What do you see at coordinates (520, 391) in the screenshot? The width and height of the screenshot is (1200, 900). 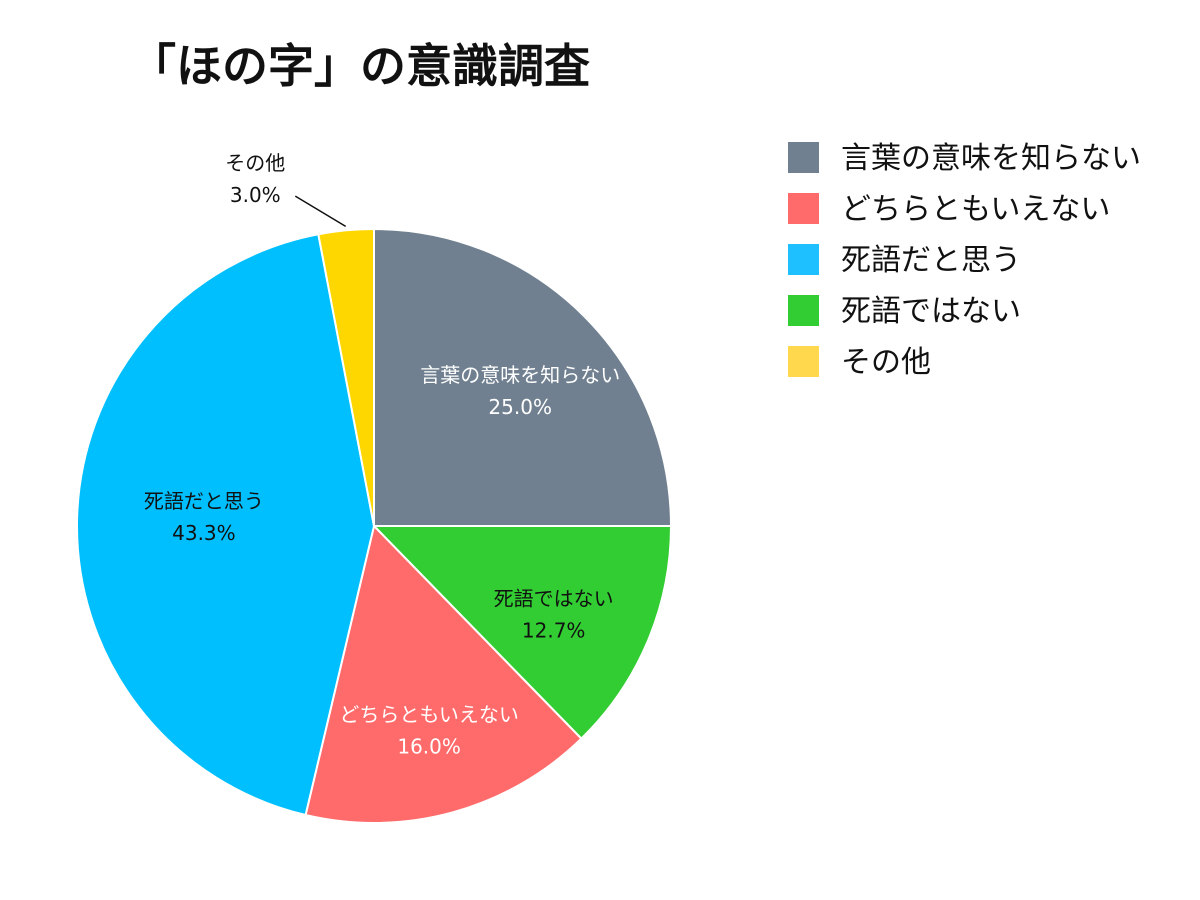 I see `slice-label-group: 言葉の意味を知らない 25.0%` at bounding box center [520, 391].